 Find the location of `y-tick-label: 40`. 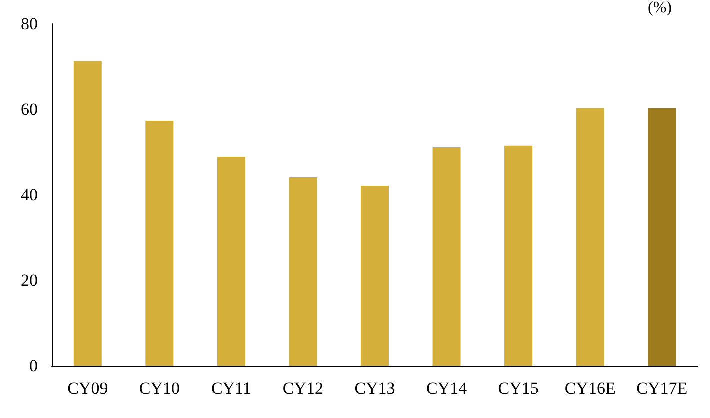

y-tick-label: 40 is located at coordinates (29, 195).